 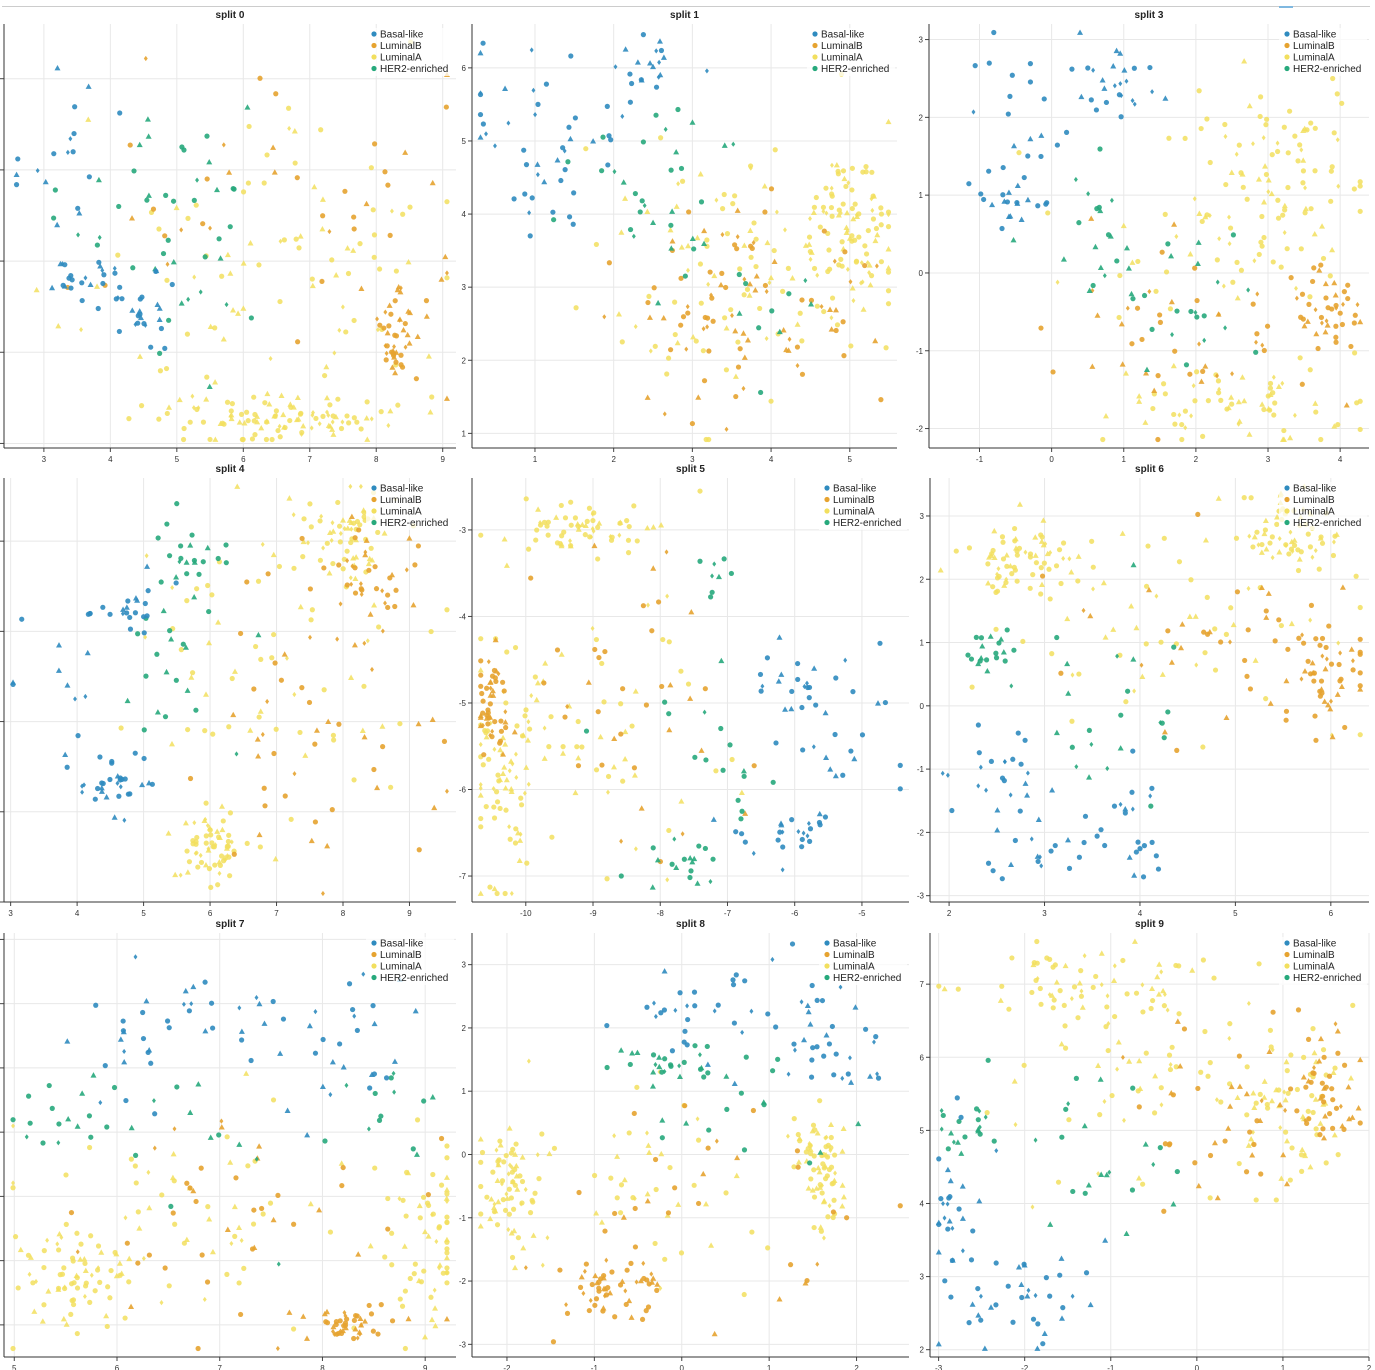 I want to click on x-tick-label: 2, so click(x=856, y=1367).